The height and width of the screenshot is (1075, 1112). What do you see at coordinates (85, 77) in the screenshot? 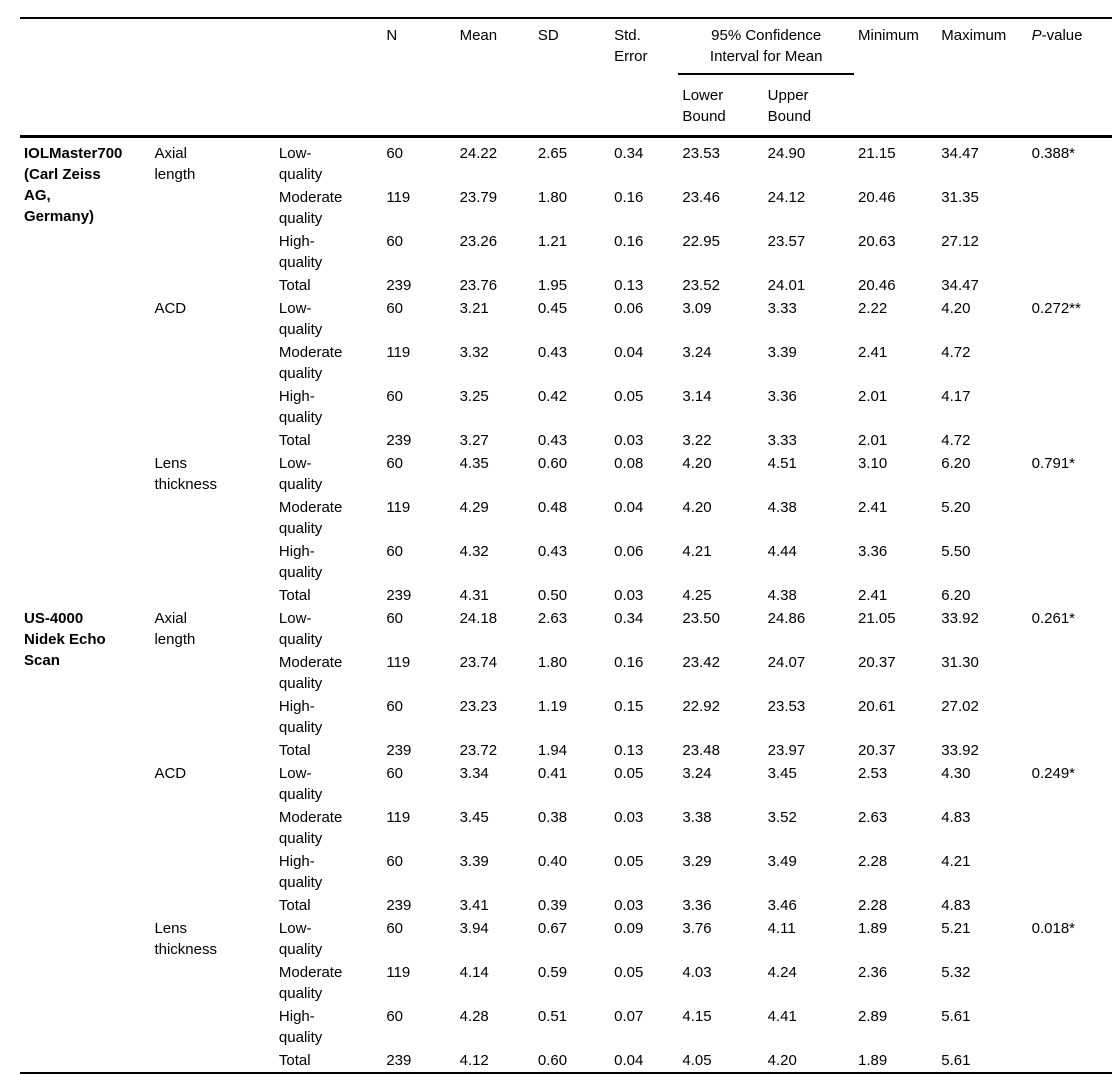
I see `device-column-spacer` at bounding box center [85, 77].